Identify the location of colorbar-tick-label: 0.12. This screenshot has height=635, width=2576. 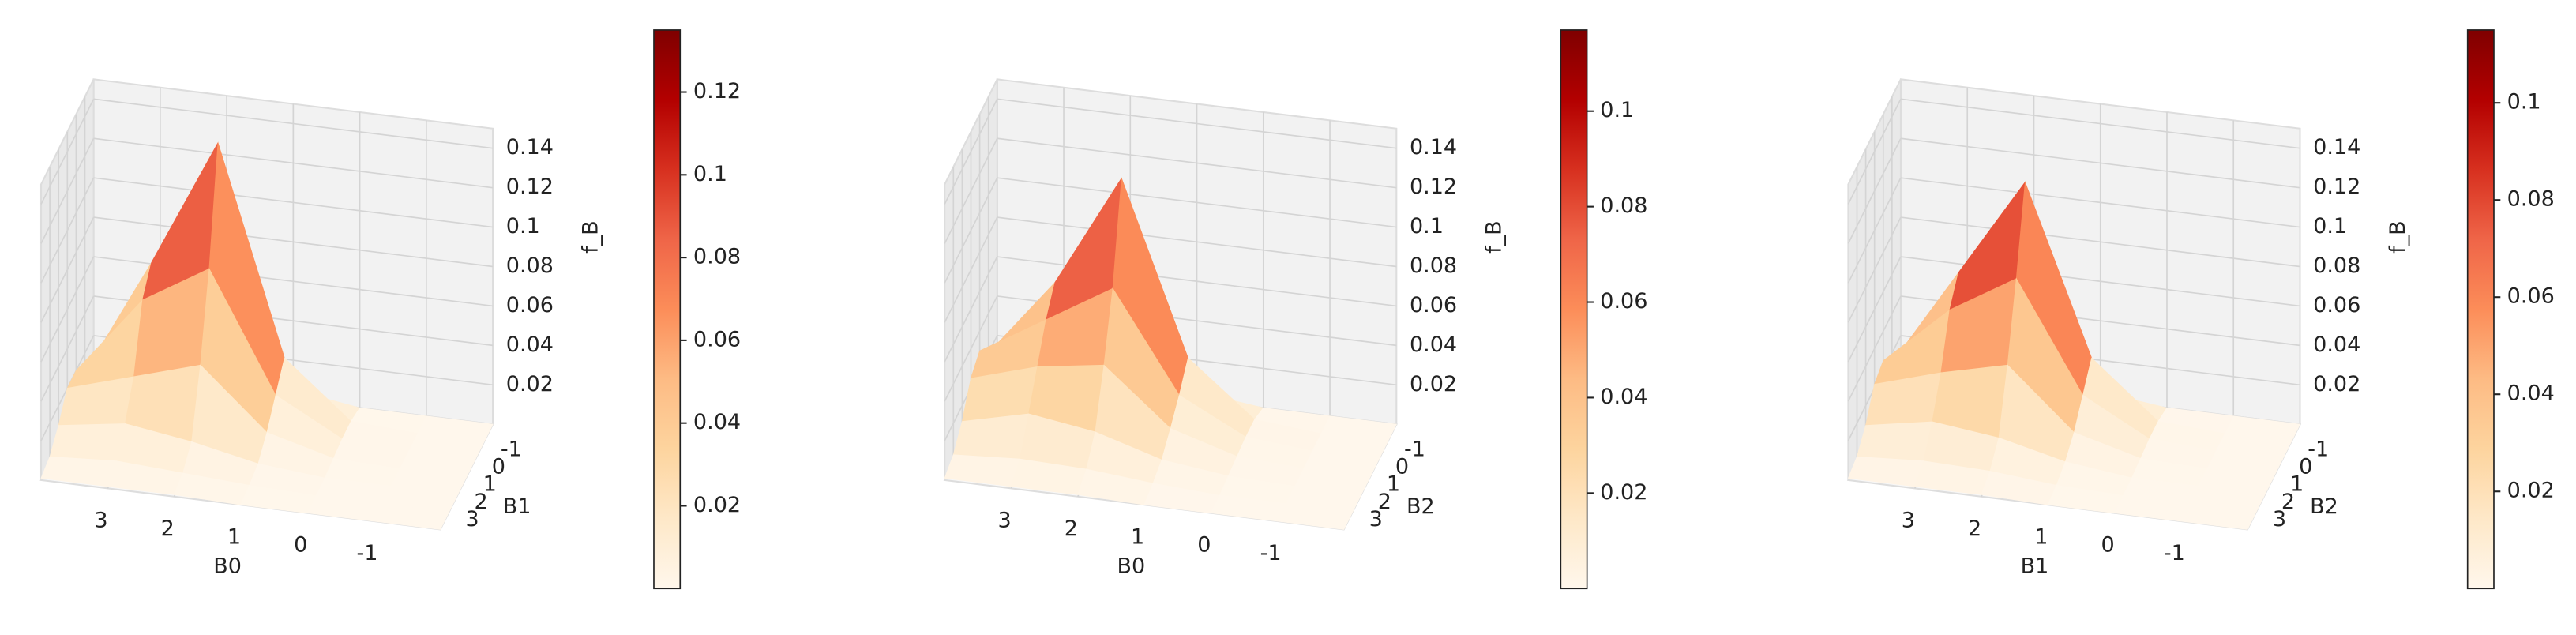
(717, 91).